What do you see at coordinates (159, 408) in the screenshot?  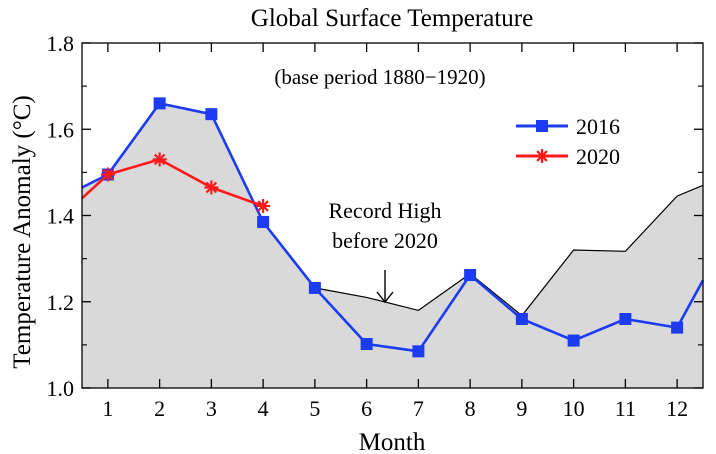 I see `x-tick-label: 2` at bounding box center [159, 408].